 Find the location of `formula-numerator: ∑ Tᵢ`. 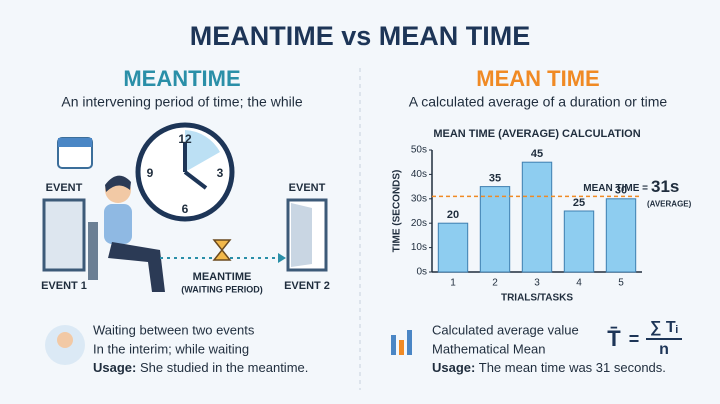

formula-numerator: ∑ Tᵢ is located at coordinates (664, 327).